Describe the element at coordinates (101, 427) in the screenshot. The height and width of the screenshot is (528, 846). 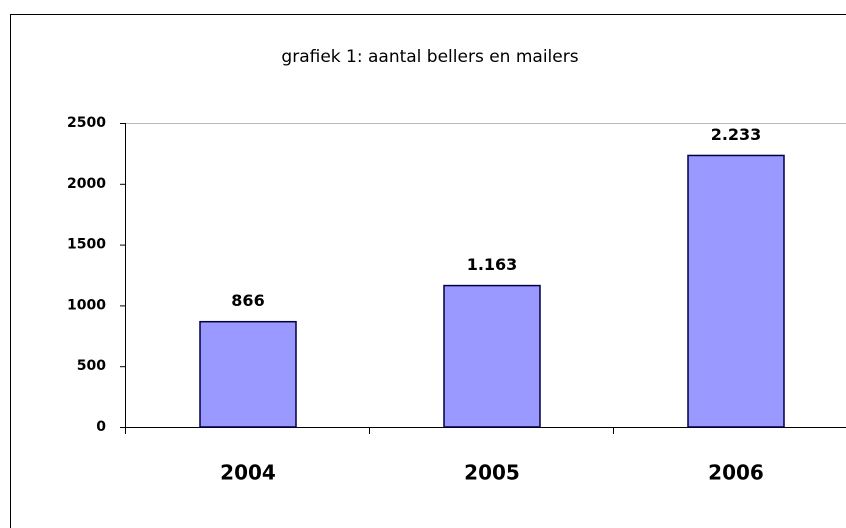
I see `y-tick-label: 0` at that location.